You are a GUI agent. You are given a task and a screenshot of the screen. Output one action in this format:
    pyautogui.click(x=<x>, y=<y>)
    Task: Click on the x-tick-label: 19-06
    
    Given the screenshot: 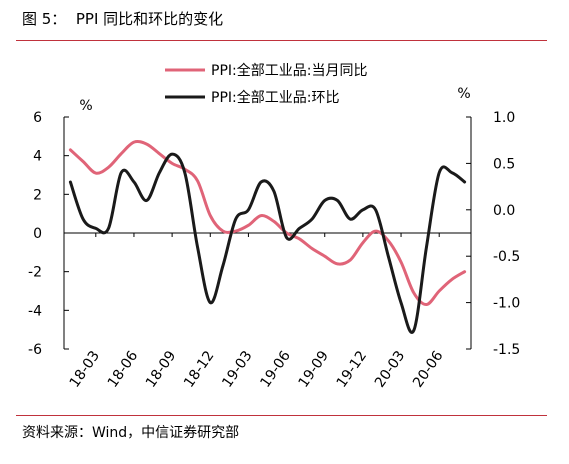 What is the action you would take?
    pyautogui.click(x=275, y=369)
    